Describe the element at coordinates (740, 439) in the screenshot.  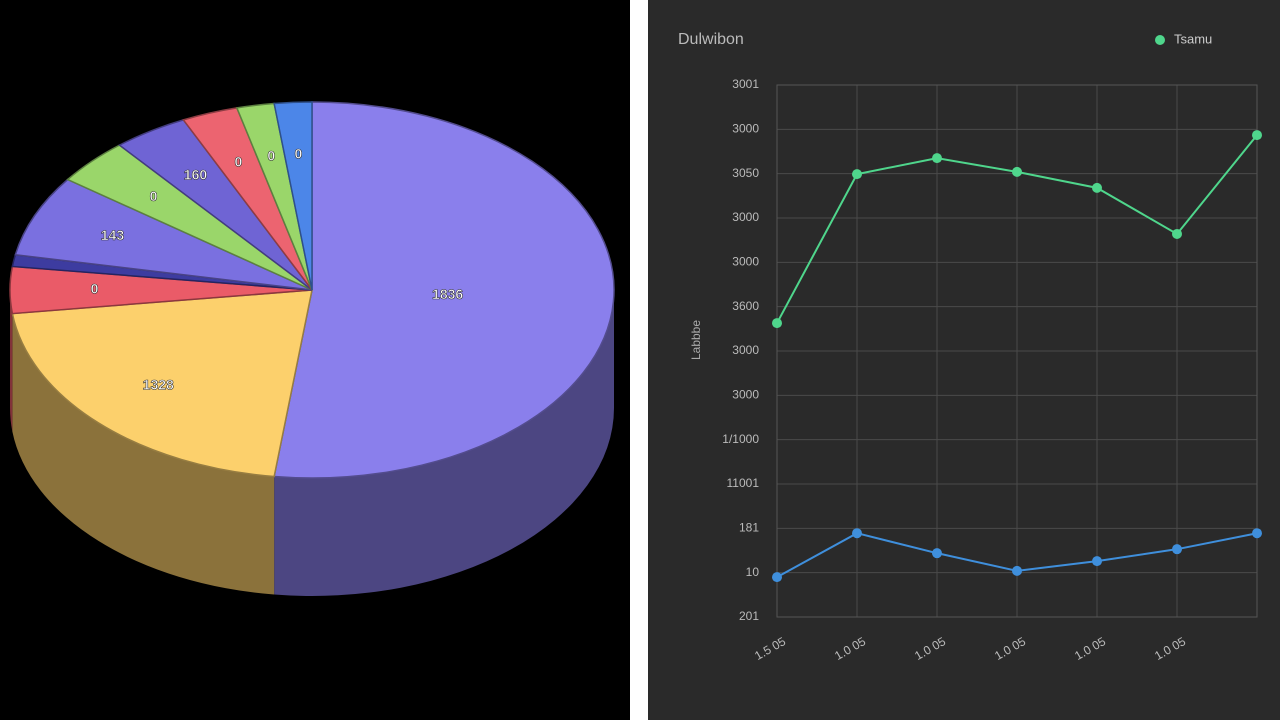
I see `y-tick-label: 1/1000` at that location.